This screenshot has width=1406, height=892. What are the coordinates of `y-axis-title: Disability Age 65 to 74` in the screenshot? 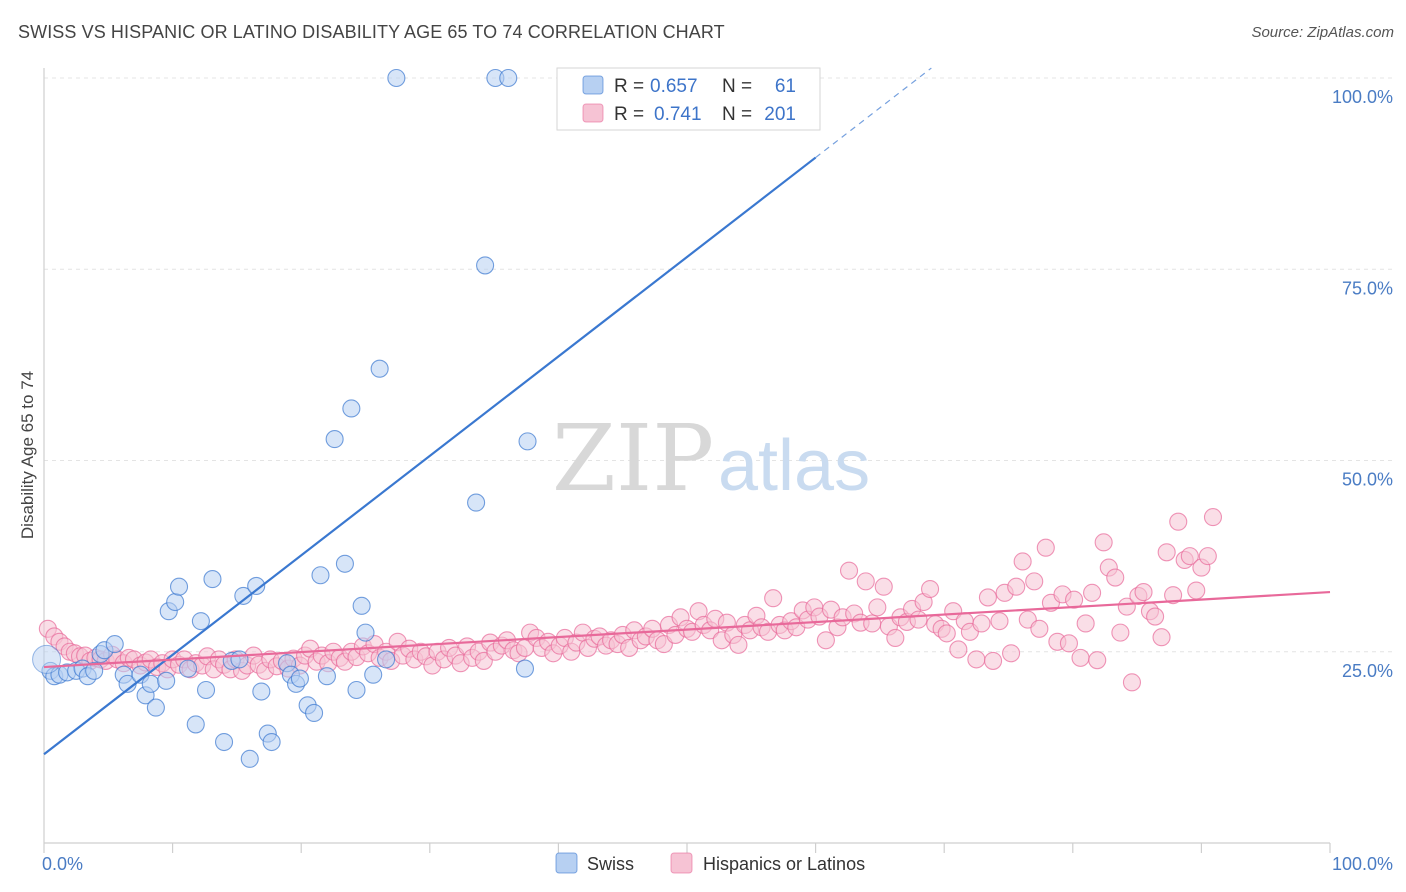 It's located at (27, 455).